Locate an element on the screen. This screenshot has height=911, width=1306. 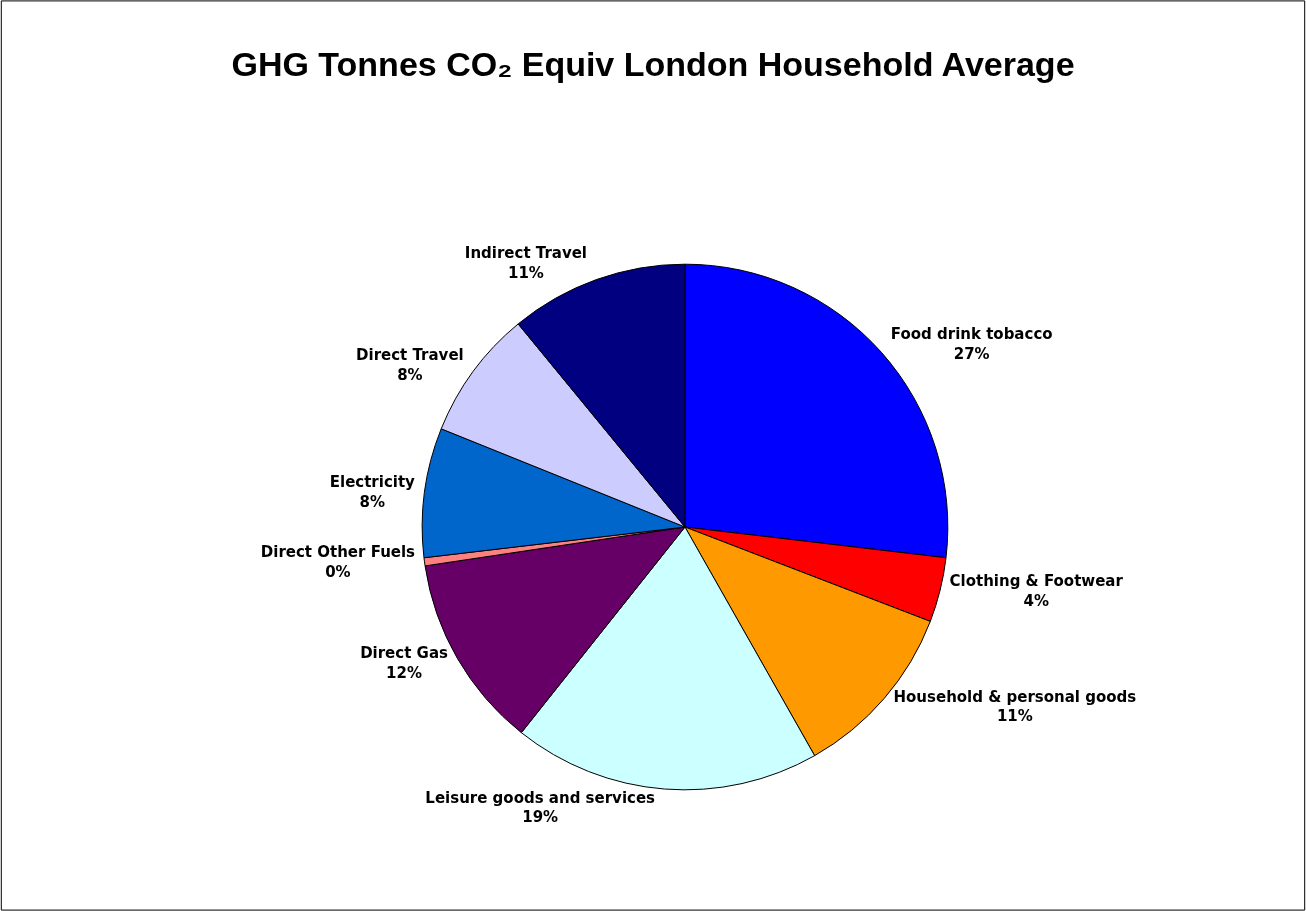
slice-label: Direct Gas is located at coordinates (404, 653).